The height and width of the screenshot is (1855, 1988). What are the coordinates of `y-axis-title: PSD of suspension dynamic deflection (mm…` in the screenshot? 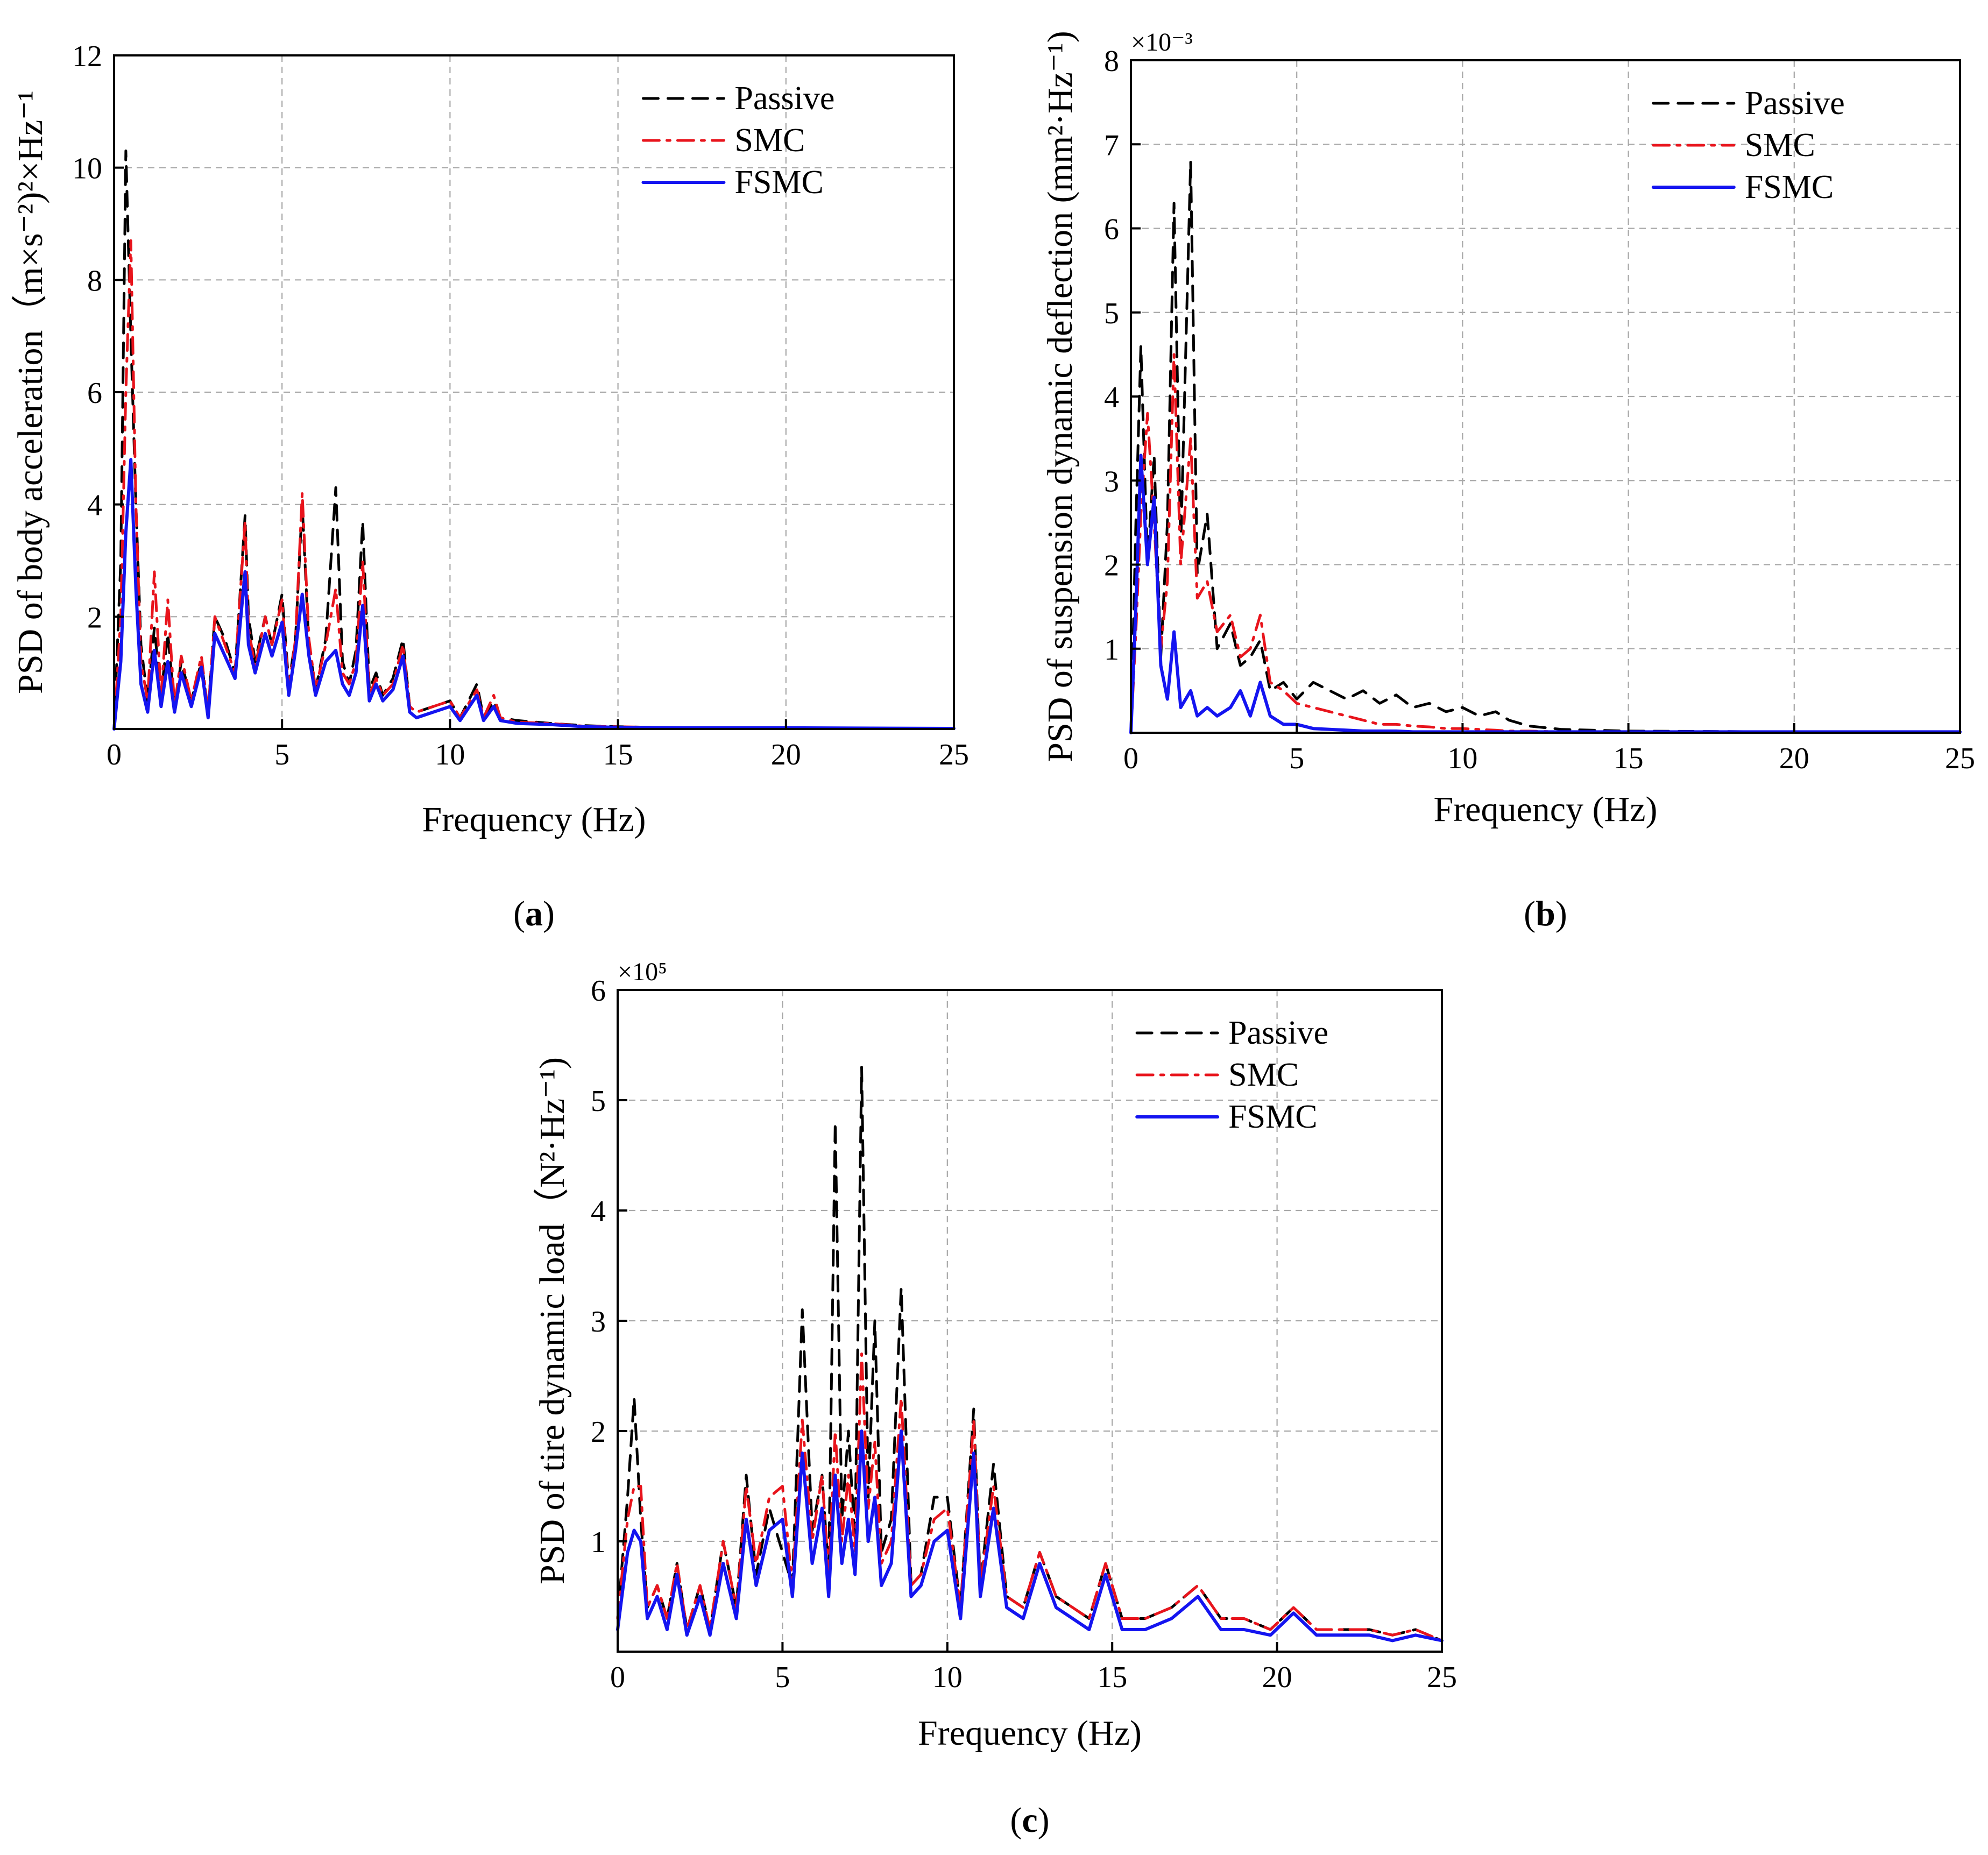 It's located at (1060, 396).